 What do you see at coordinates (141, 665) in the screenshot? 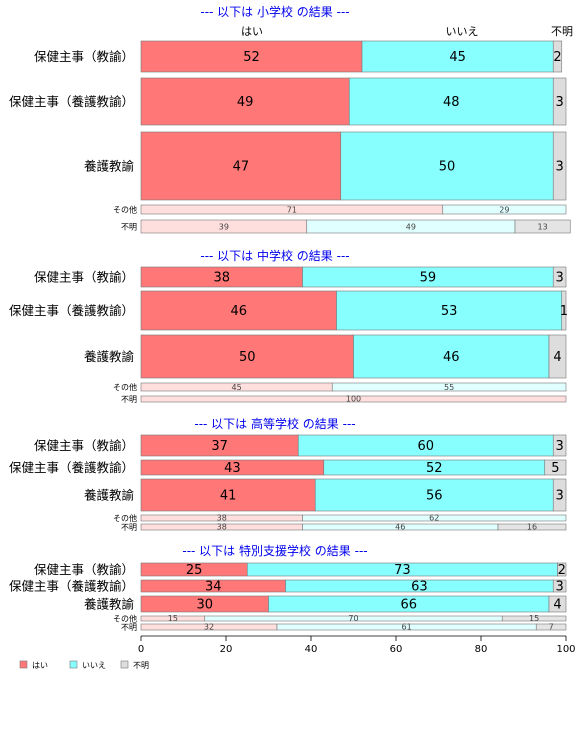
I see `legend-label-unknown: 不明` at bounding box center [141, 665].